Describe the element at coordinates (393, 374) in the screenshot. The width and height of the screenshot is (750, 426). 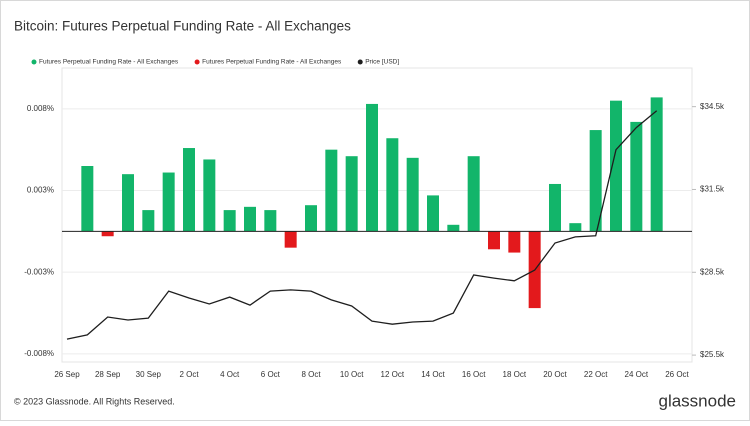
I see `x-tick-label: 12 Oct` at that location.